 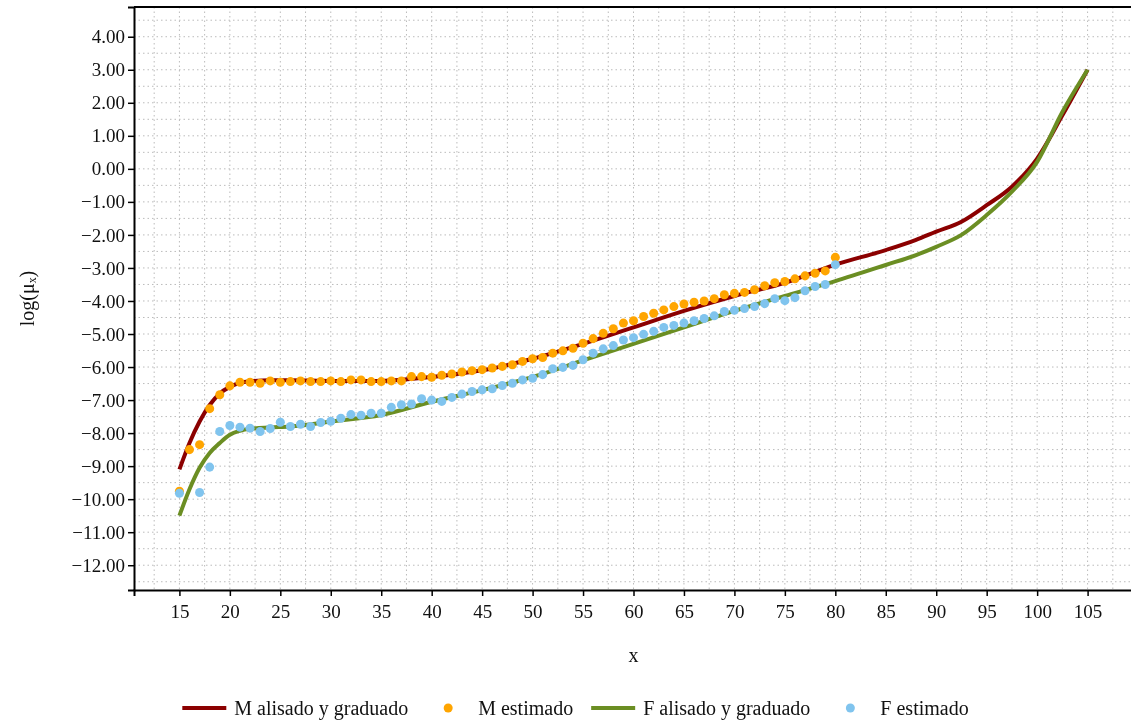 I want to click on legend-label: F alisado y graduado, so click(x=727, y=708).